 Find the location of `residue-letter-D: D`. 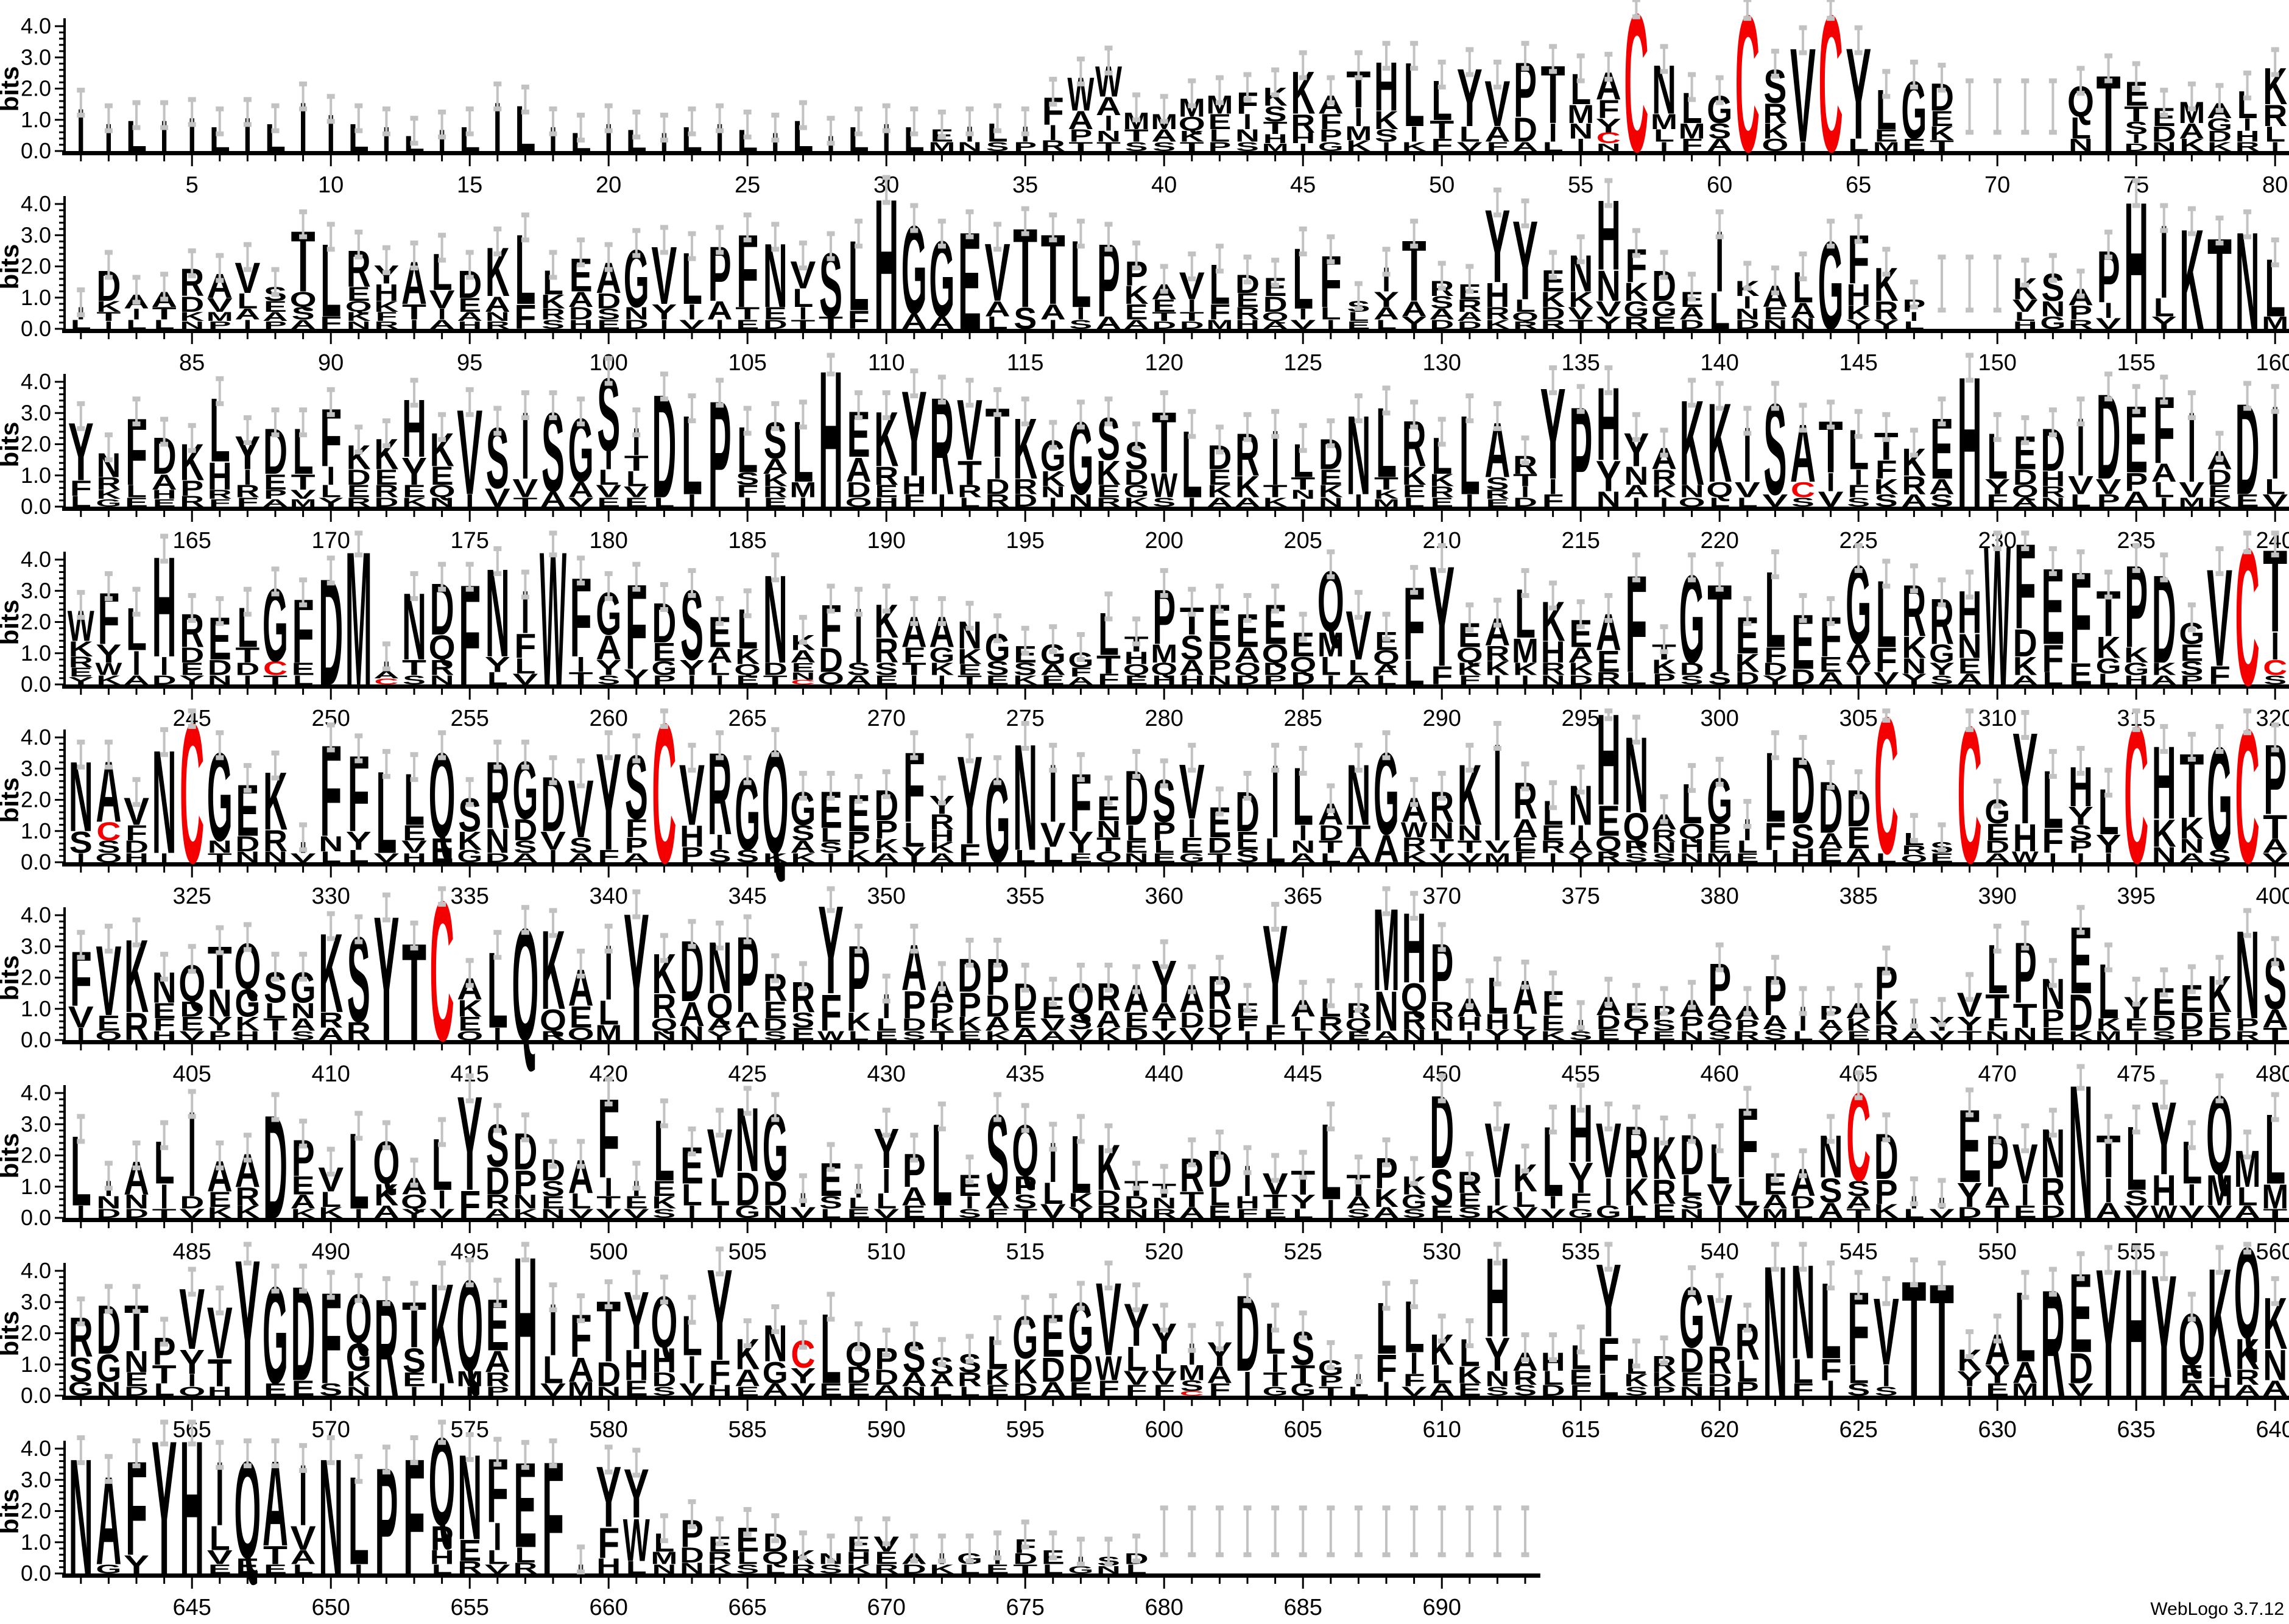

residue-letter-D: D is located at coordinates (2219, 136).